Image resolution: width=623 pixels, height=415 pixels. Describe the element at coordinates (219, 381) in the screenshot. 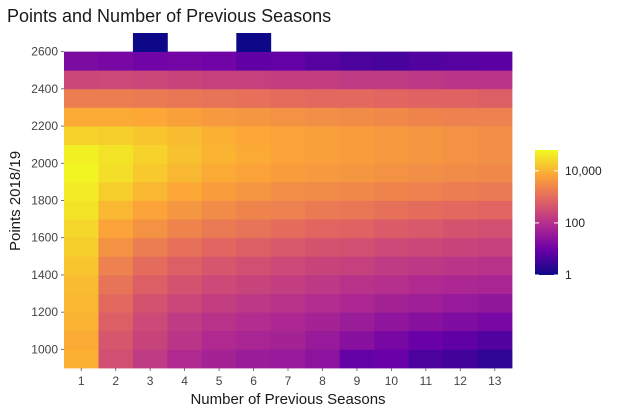

I see `x-tick-label: 5` at that location.